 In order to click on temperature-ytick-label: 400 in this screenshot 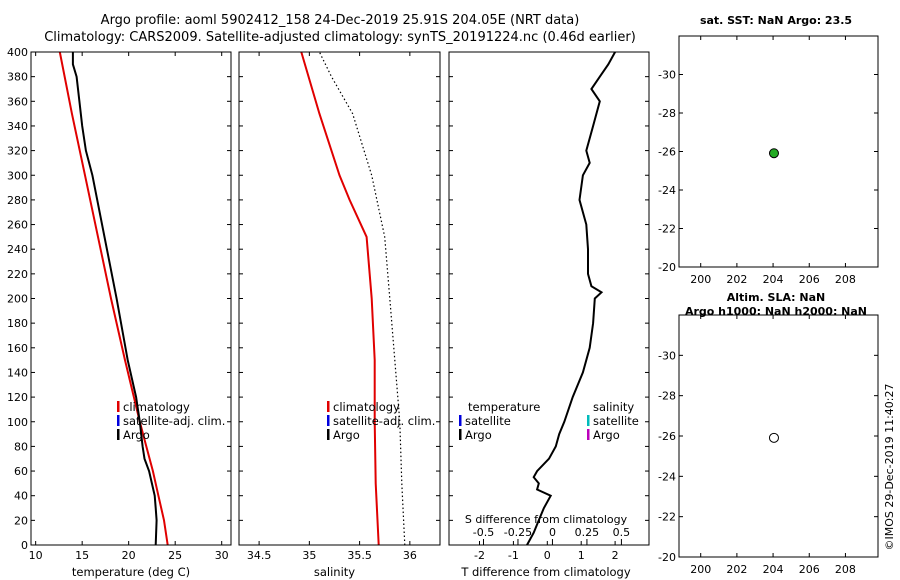, I will do `click(17, 52)`.